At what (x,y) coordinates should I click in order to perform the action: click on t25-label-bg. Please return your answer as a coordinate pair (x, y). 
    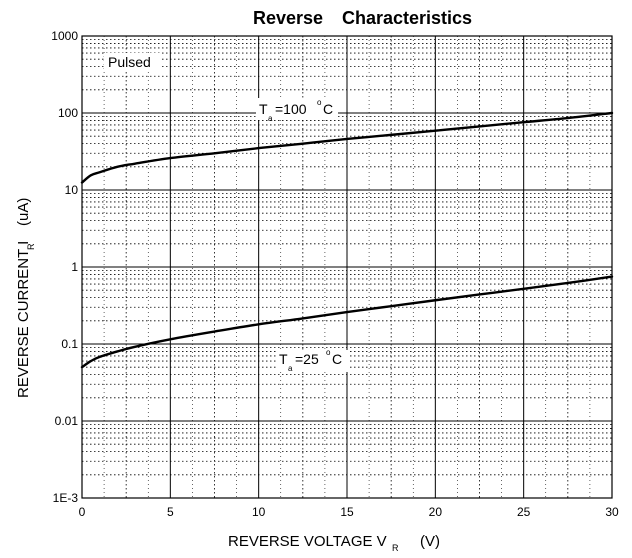
    Looking at the image, I should click on (312, 361).